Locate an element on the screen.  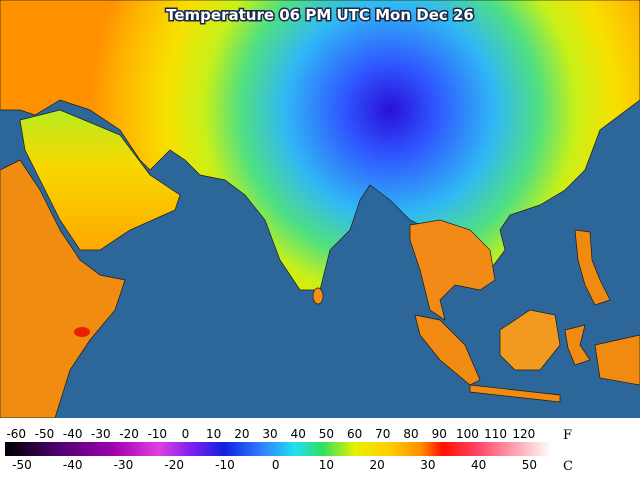
sri-lanka is located at coordinates (318, 296).